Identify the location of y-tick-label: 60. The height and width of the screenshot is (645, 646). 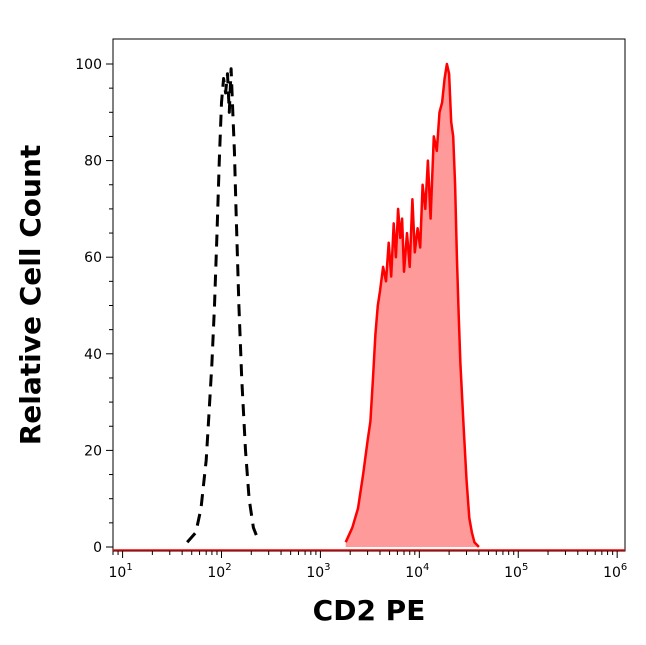
(93, 258).